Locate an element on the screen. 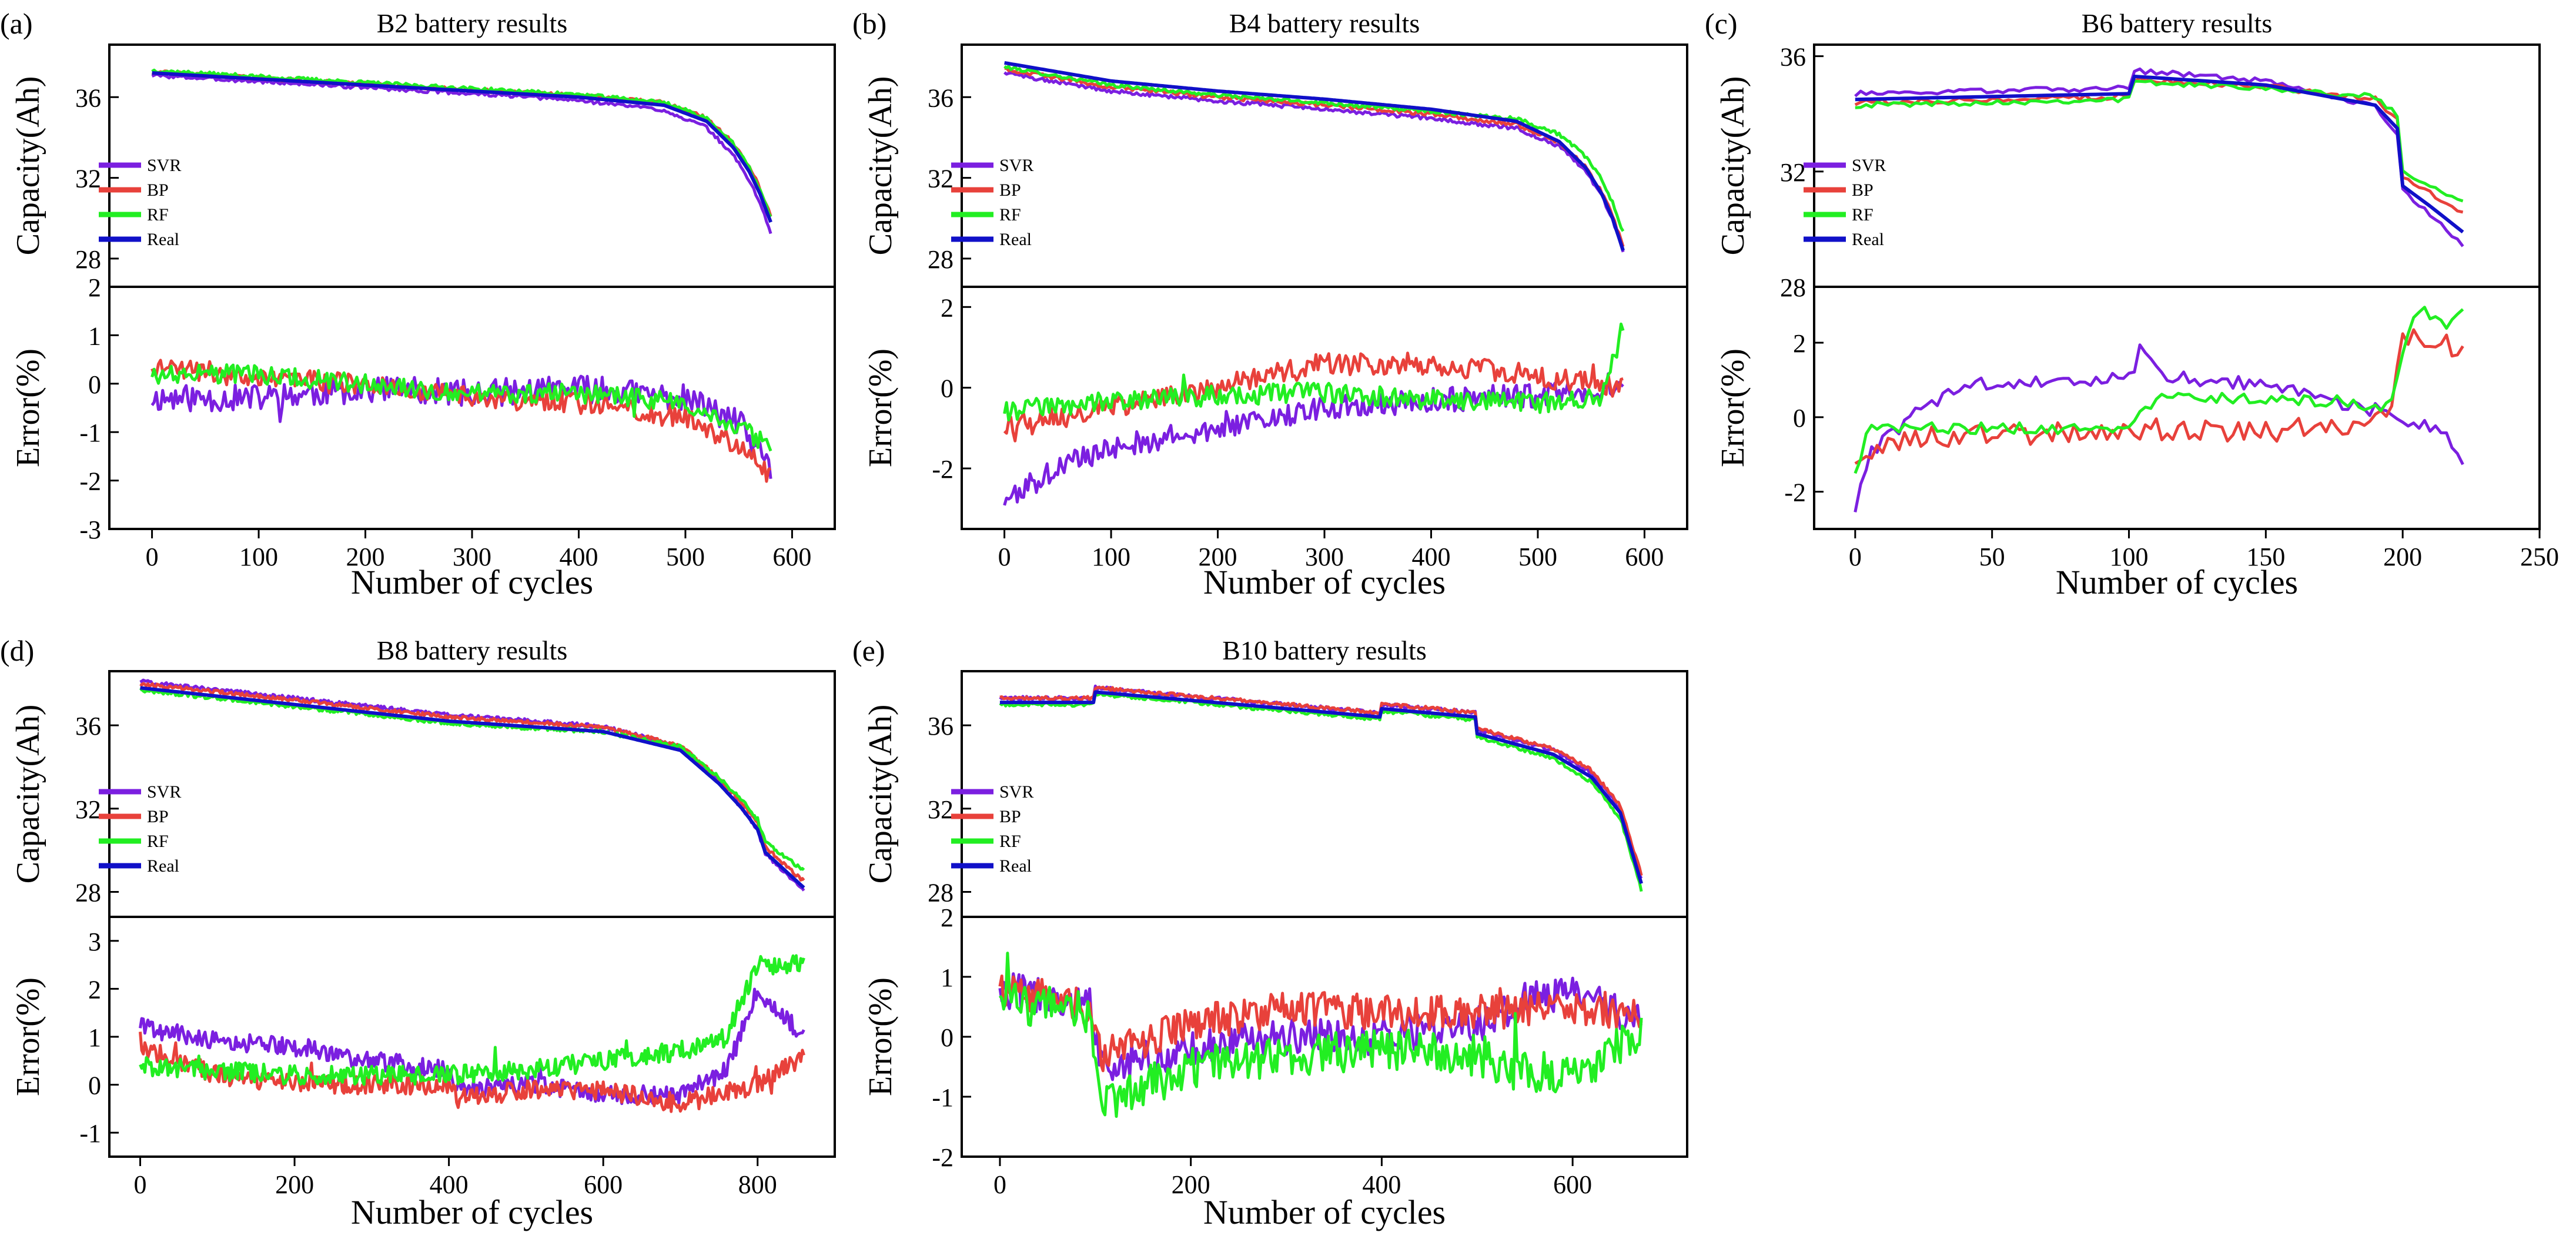 The image size is (2576, 1246). error-plot: -1 0 1 2 3 Error(%) is located at coordinates (423, 1037).